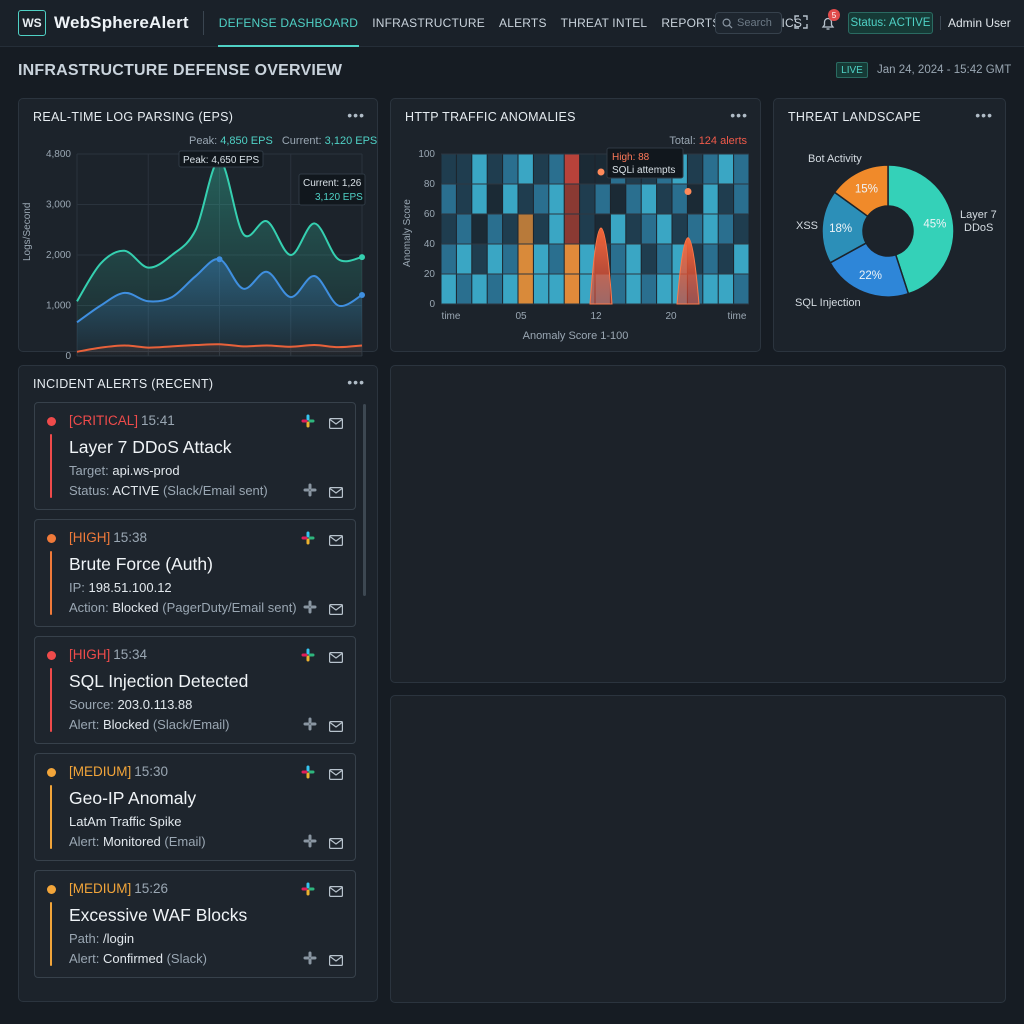 The width and height of the screenshot is (1024, 1024). What do you see at coordinates (332, 189) in the screenshot?
I see `current-tooltip-box` at bounding box center [332, 189].